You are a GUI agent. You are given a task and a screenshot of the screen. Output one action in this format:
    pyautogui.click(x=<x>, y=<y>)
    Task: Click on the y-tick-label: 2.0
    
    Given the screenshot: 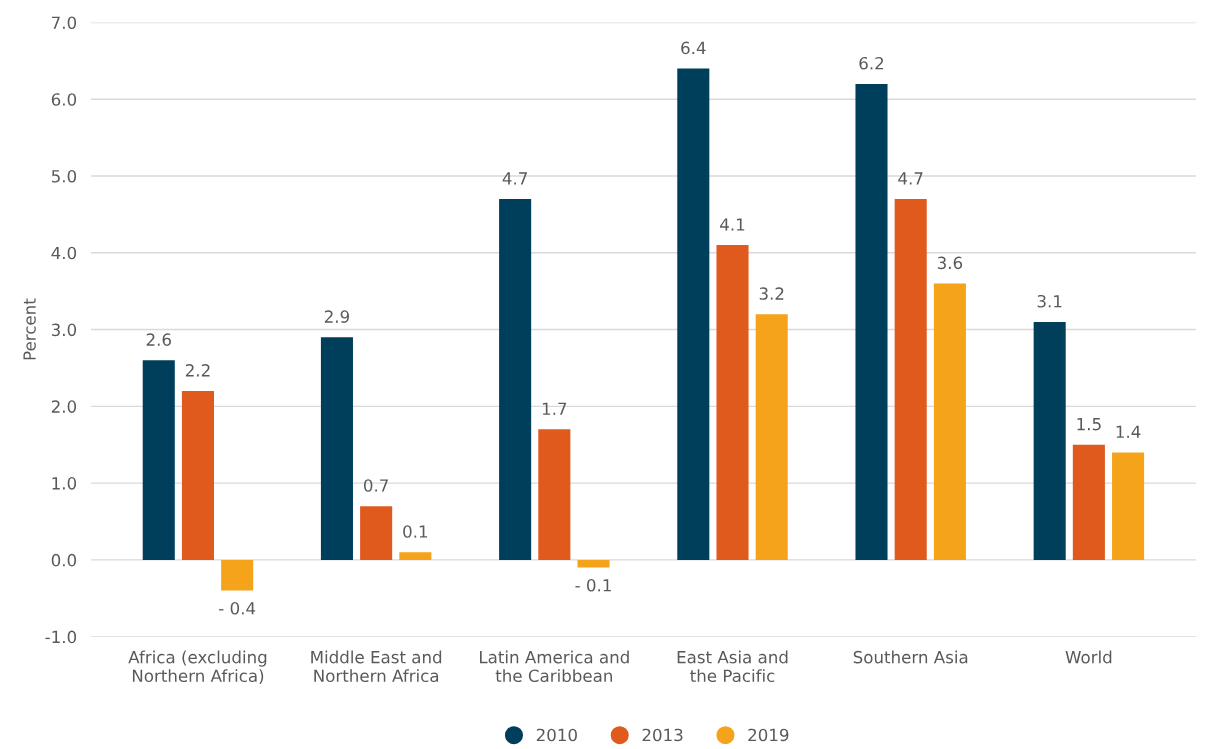 What is the action you would take?
    pyautogui.click(x=64, y=406)
    